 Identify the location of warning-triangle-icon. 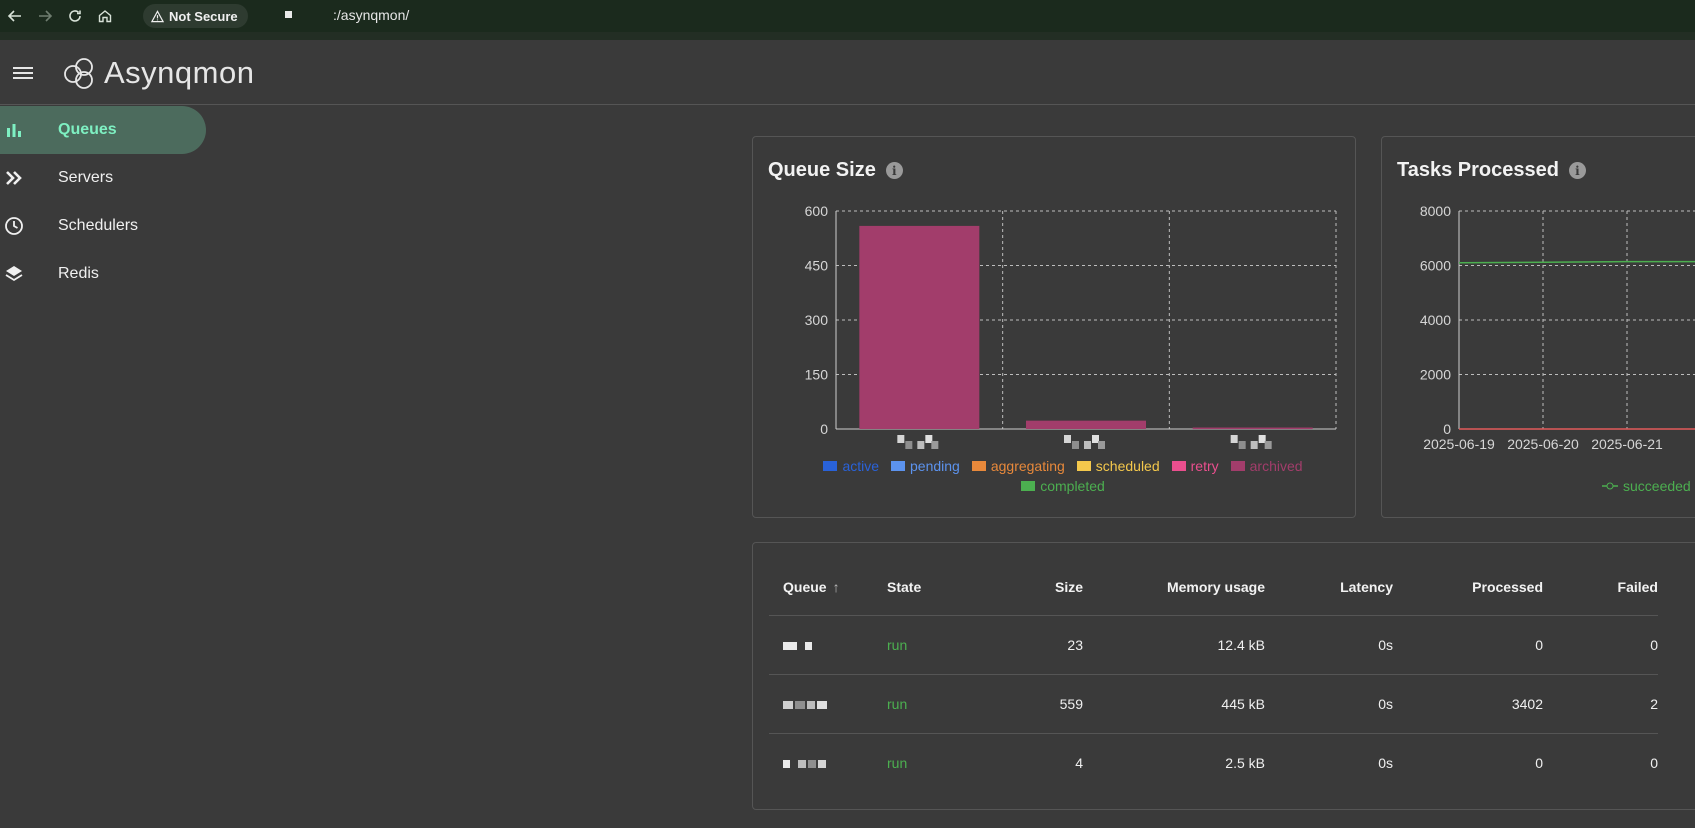
(157, 15).